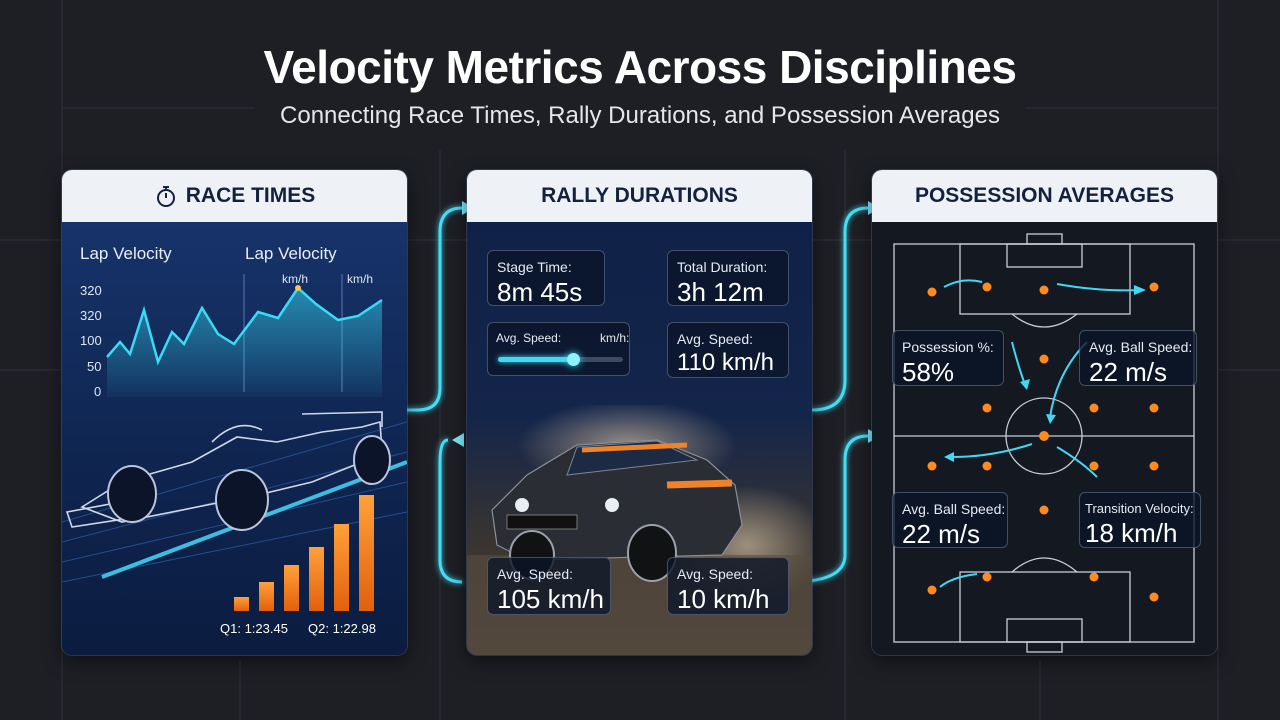 Image resolution: width=1280 pixels, height=720 pixels. I want to click on rally-durations-header: RALLY DURATIONS, so click(639, 196).